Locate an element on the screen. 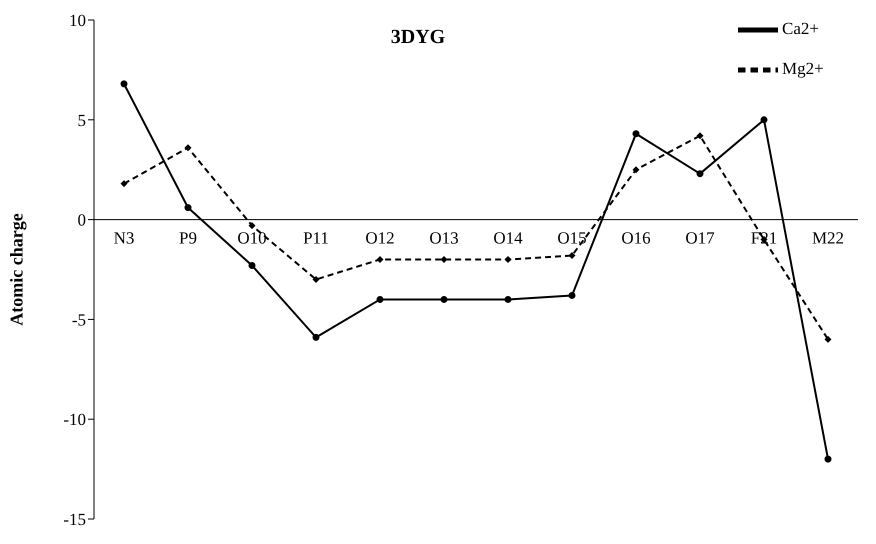 This screenshot has width=876, height=544. y-tick-label: 10 is located at coordinates (77, 20).